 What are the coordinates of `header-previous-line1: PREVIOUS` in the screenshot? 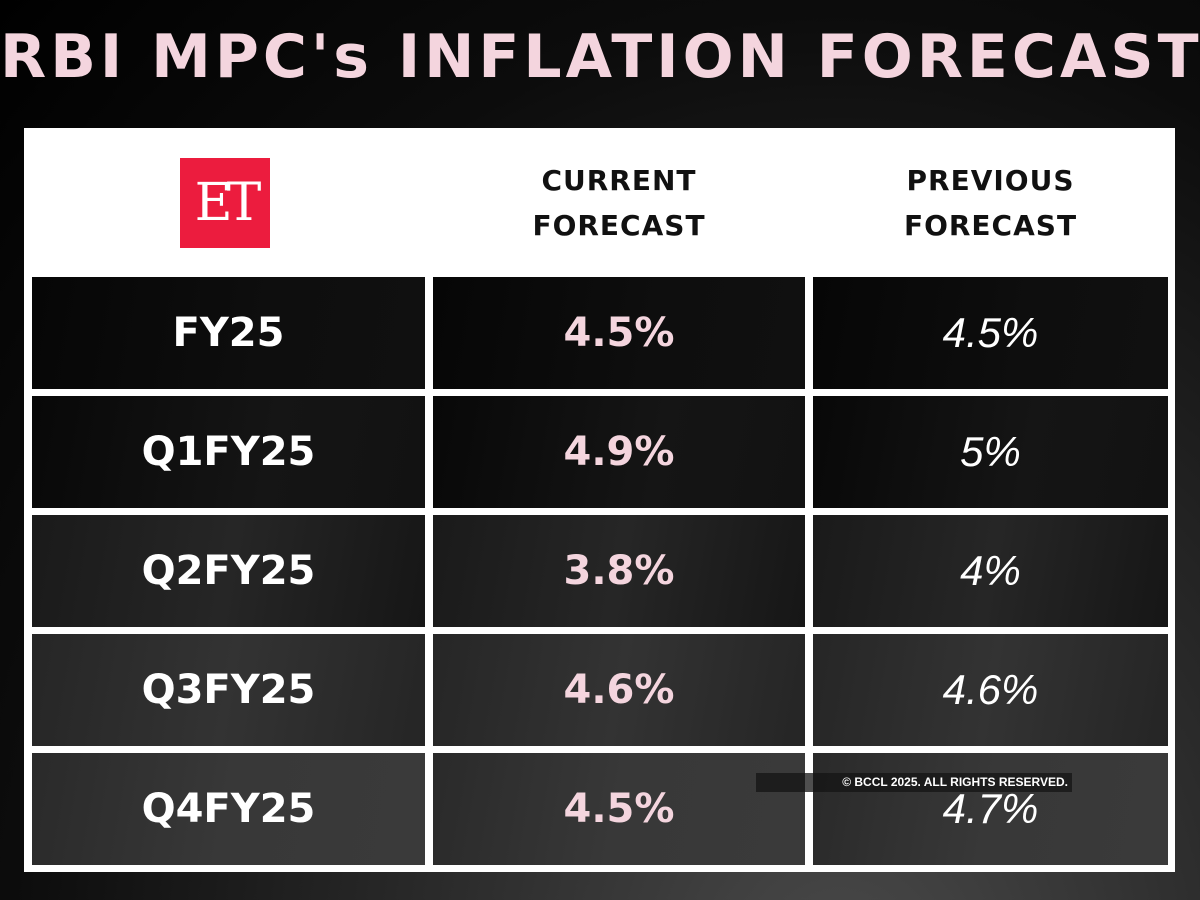 It's located at (990, 180).